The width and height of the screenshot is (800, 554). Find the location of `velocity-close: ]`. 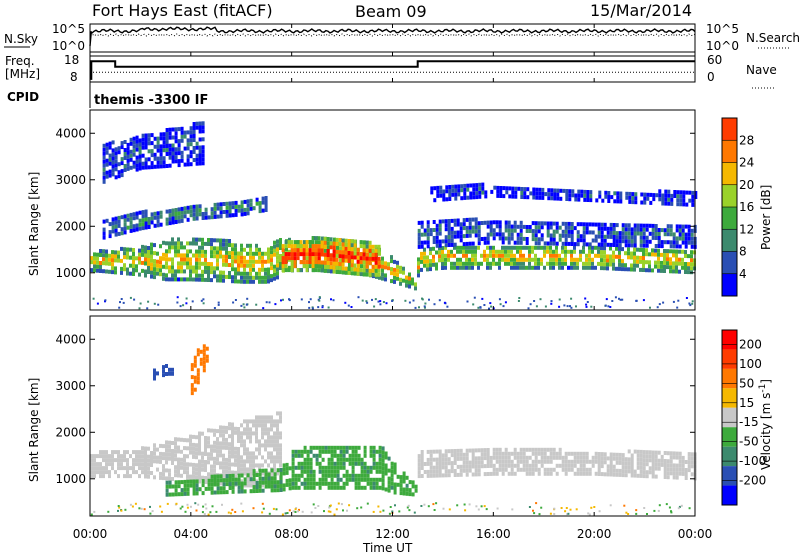

velocity-close: ] is located at coordinates (766, 381).